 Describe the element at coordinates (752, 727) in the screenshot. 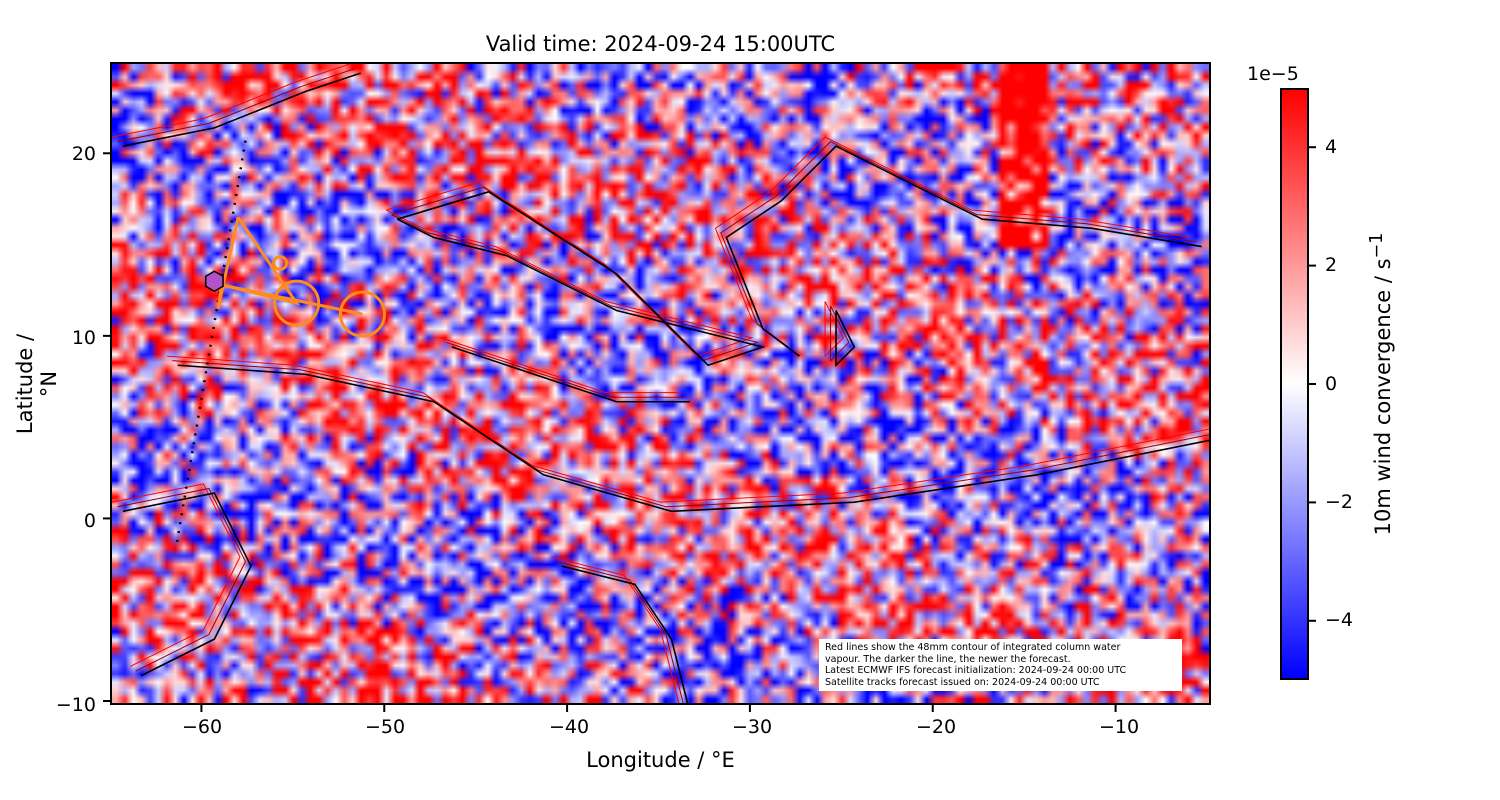

I see `x-tick-label: −30` at that location.